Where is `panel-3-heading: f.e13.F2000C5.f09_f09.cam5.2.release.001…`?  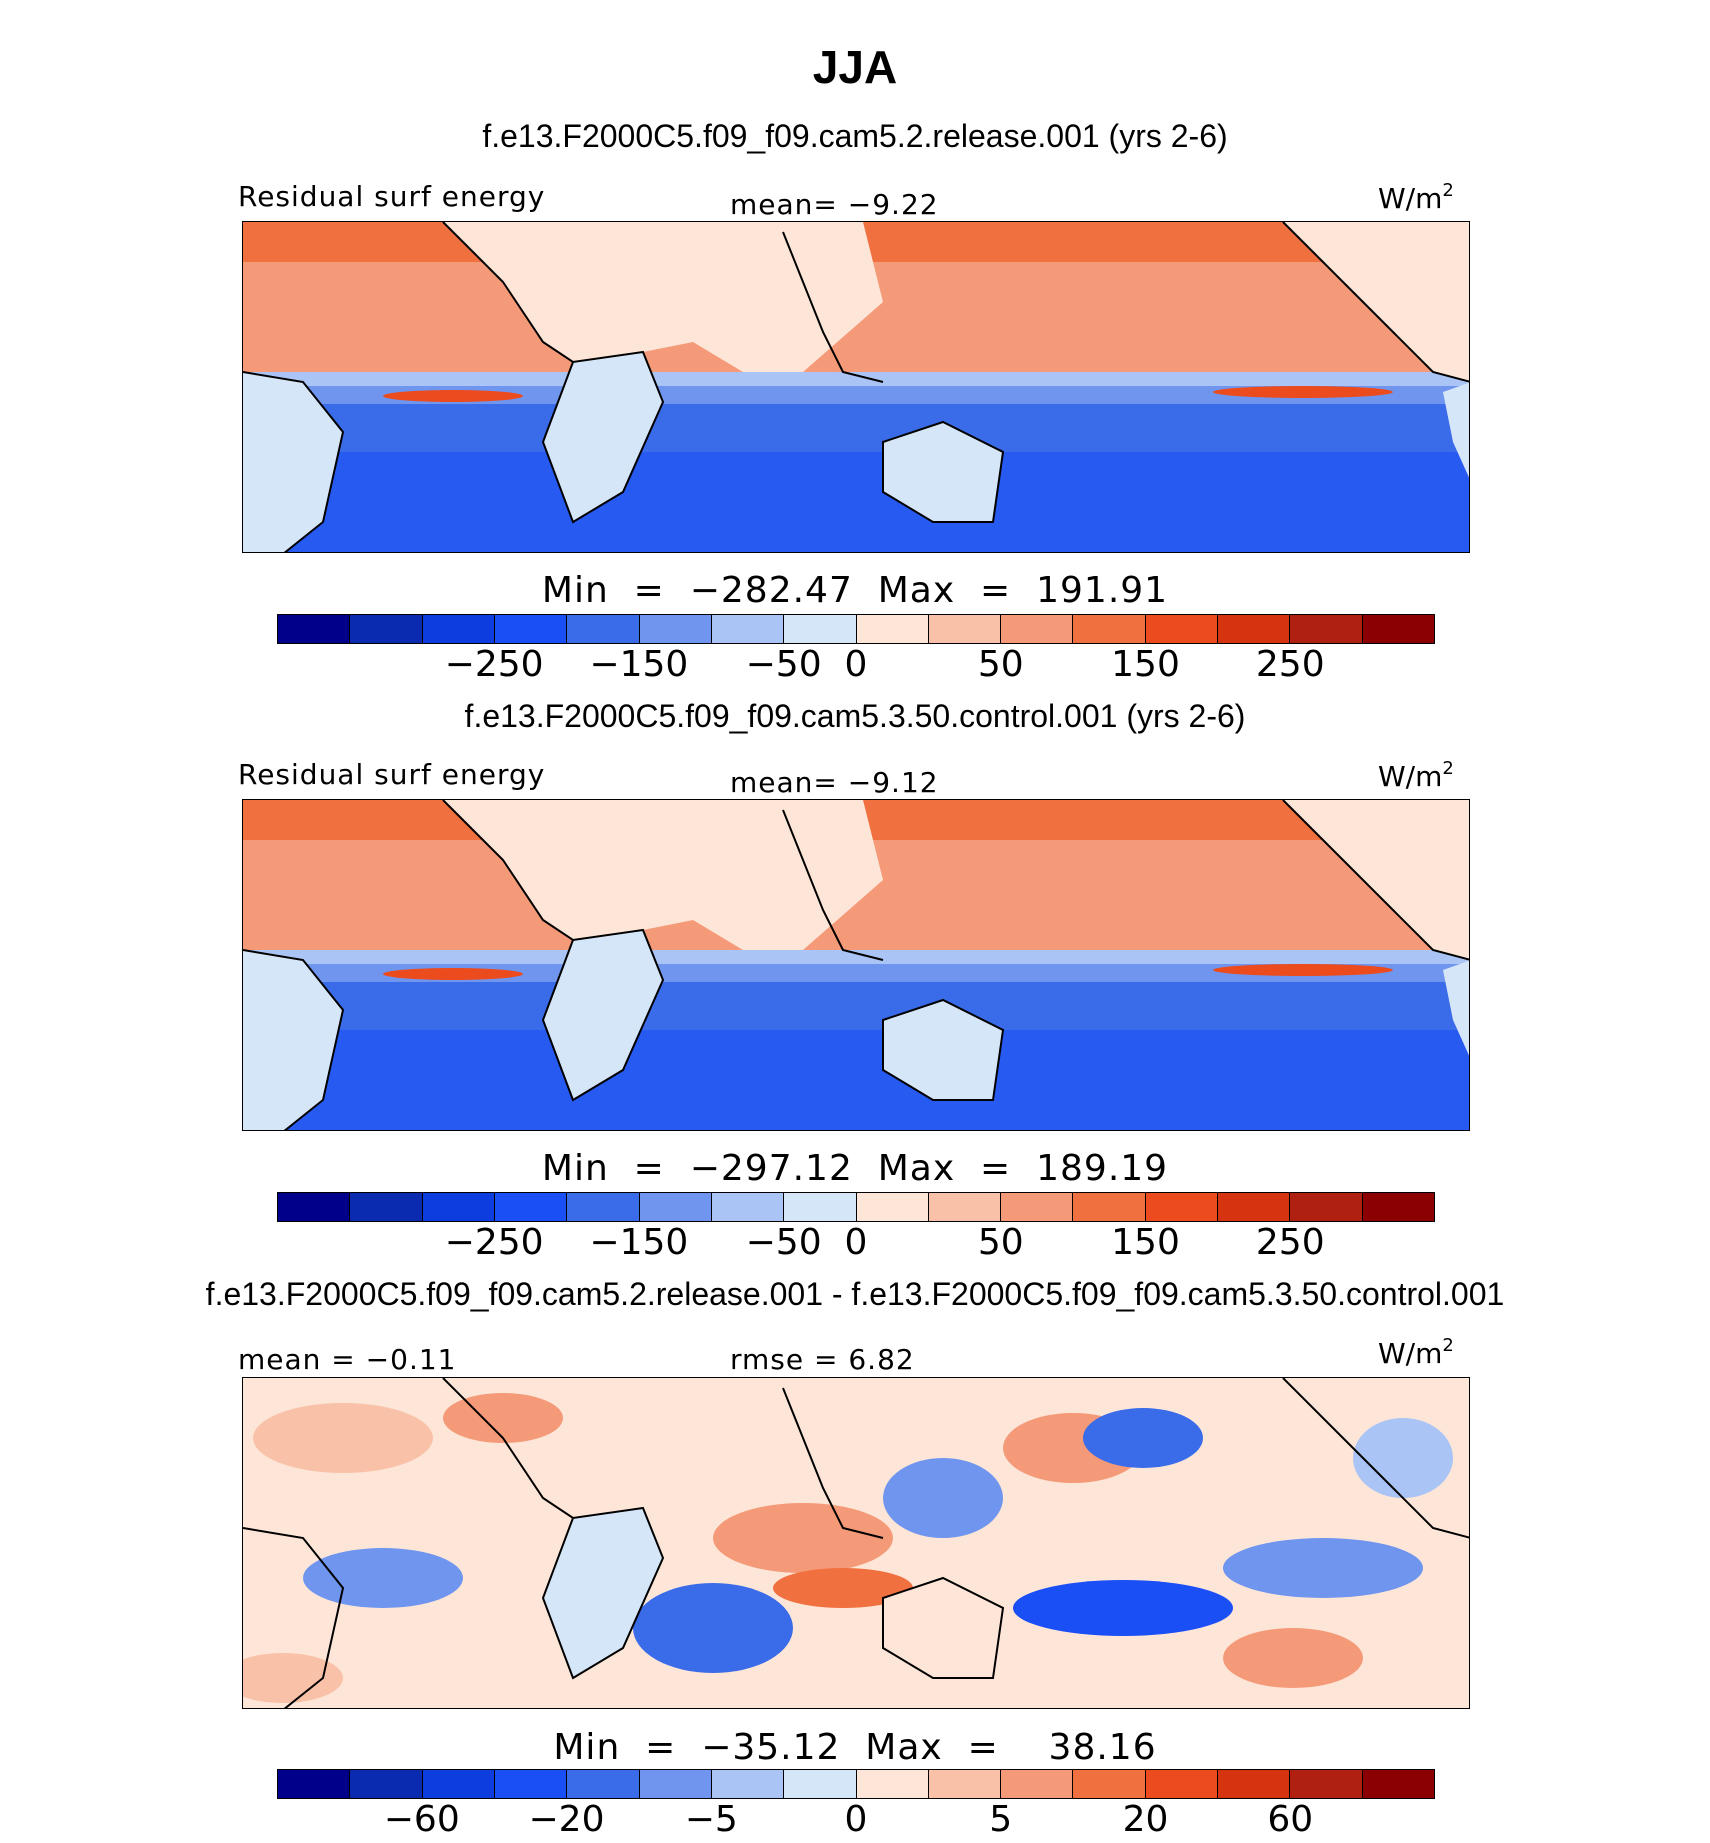 panel-3-heading: f.e13.F2000C5.f09_f09.cam5.2.release.001… is located at coordinates (855, 1294).